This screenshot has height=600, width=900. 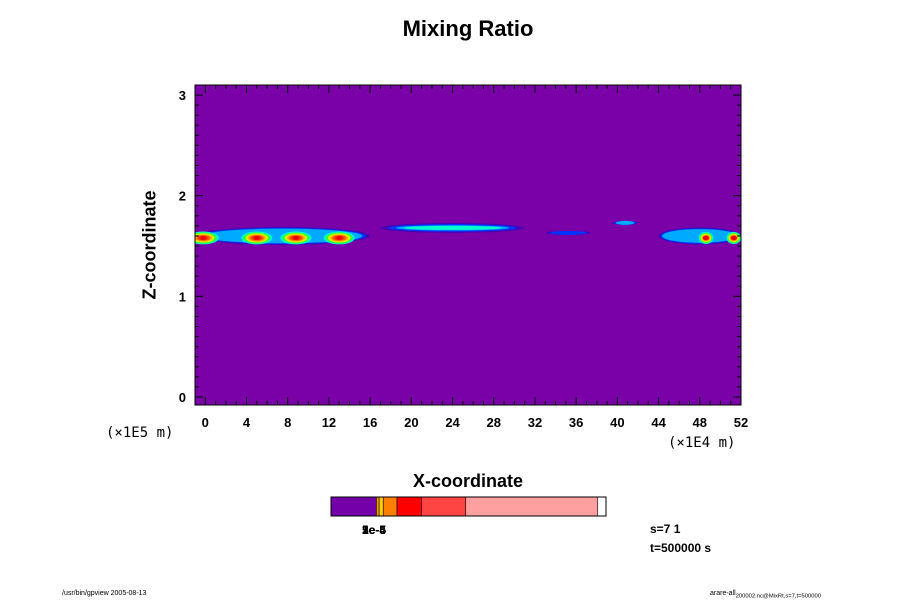 I want to click on colorbar-label: 2e-5, so click(x=374, y=530).